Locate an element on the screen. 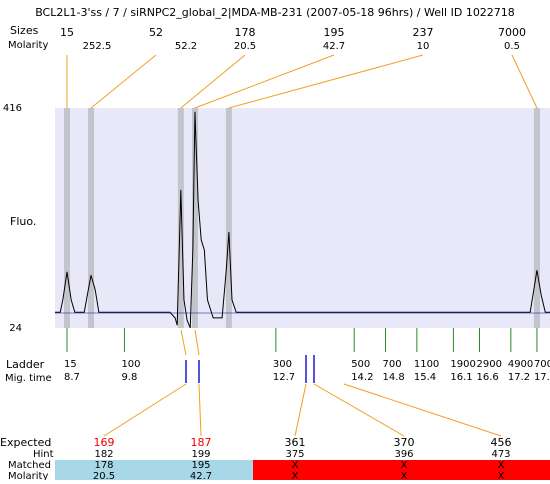 The height and width of the screenshot is (484, 550). ladder-size: 700 is located at coordinates (392, 364).